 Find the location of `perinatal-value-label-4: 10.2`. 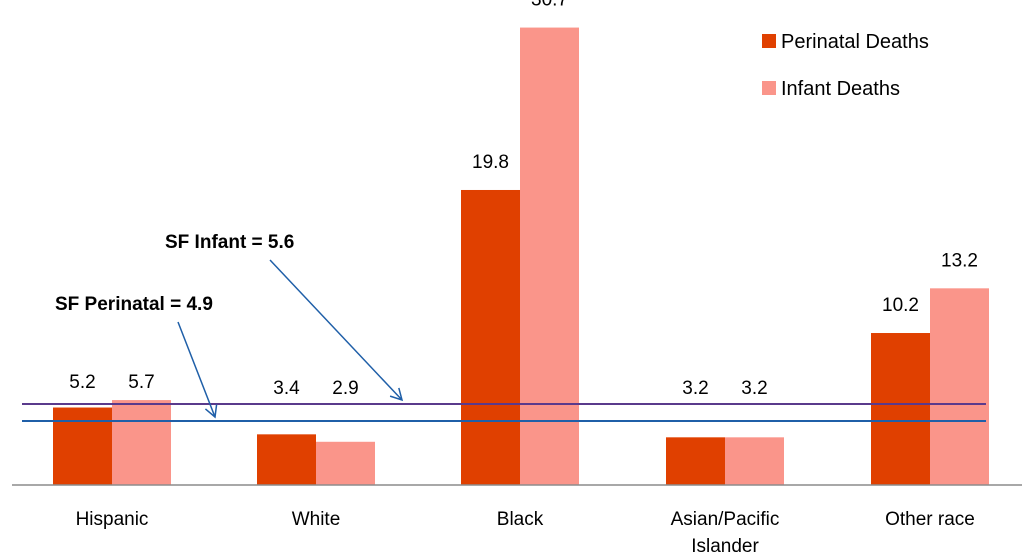

perinatal-value-label-4: 10.2 is located at coordinates (900, 305).